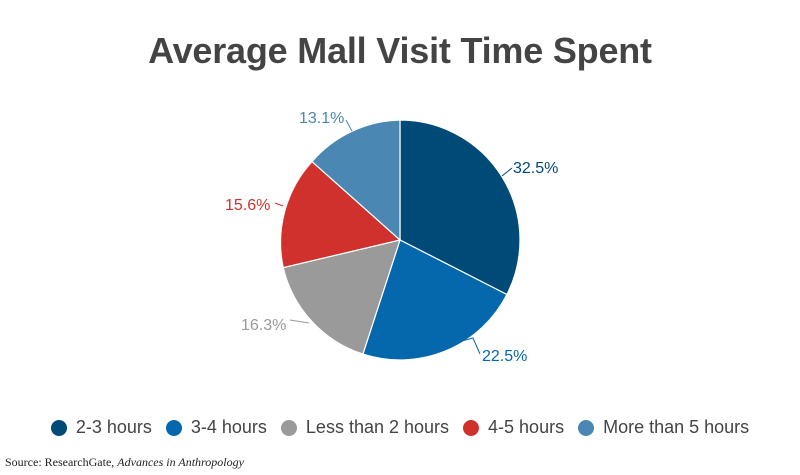 The width and height of the screenshot is (800, 475). I want to click on label-3-4-hours: 22.5%, so click(504, 356).